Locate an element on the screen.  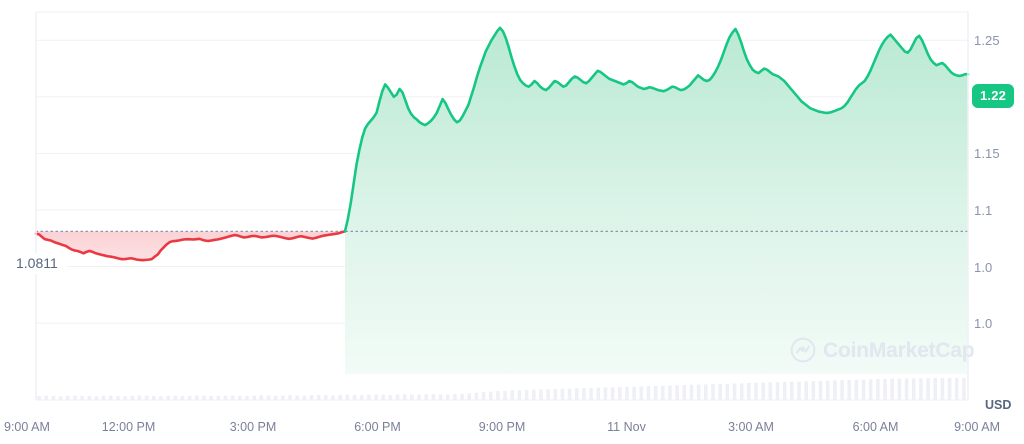
currency-unit-label: USD is located at coordinates (998, 405).